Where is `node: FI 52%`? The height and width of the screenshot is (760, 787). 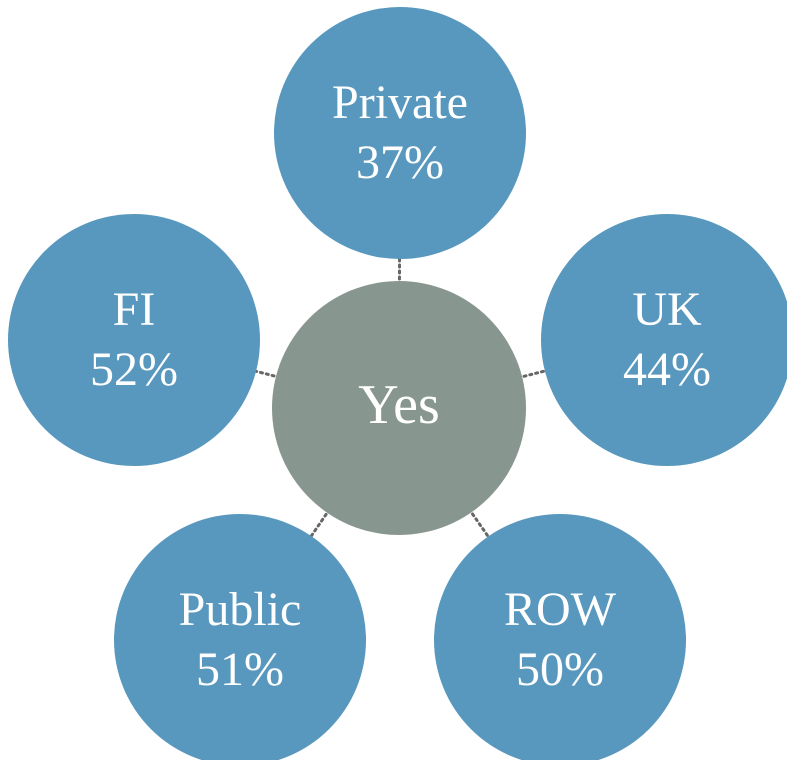 node: FI 52% is located at coordinates (134, 340).